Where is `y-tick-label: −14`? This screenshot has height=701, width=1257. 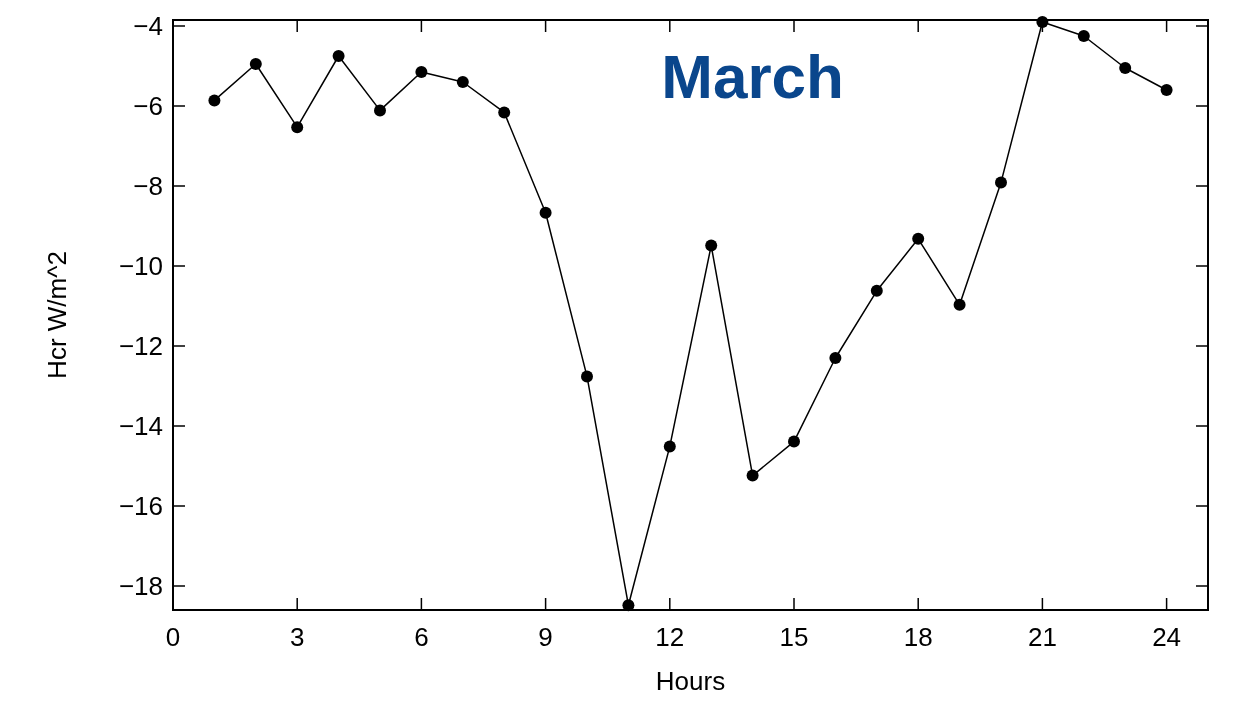 y-tick-label: −14 is located at coordinates (140, 426).